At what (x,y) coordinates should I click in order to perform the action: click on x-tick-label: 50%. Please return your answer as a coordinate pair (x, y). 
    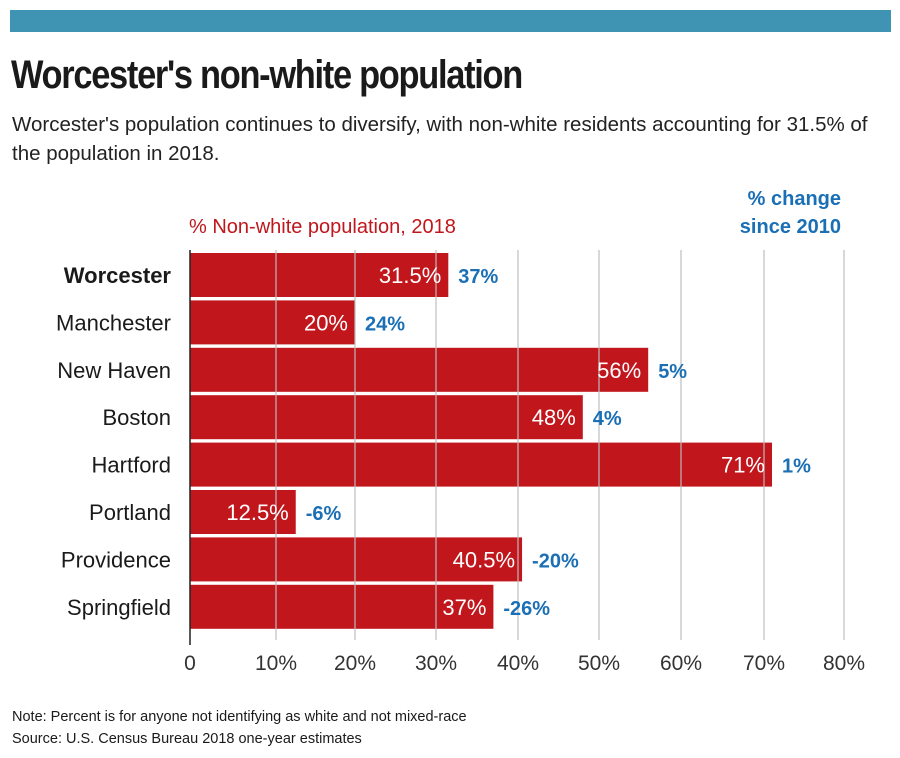
    Looking at the image, I should click on (599, 663).